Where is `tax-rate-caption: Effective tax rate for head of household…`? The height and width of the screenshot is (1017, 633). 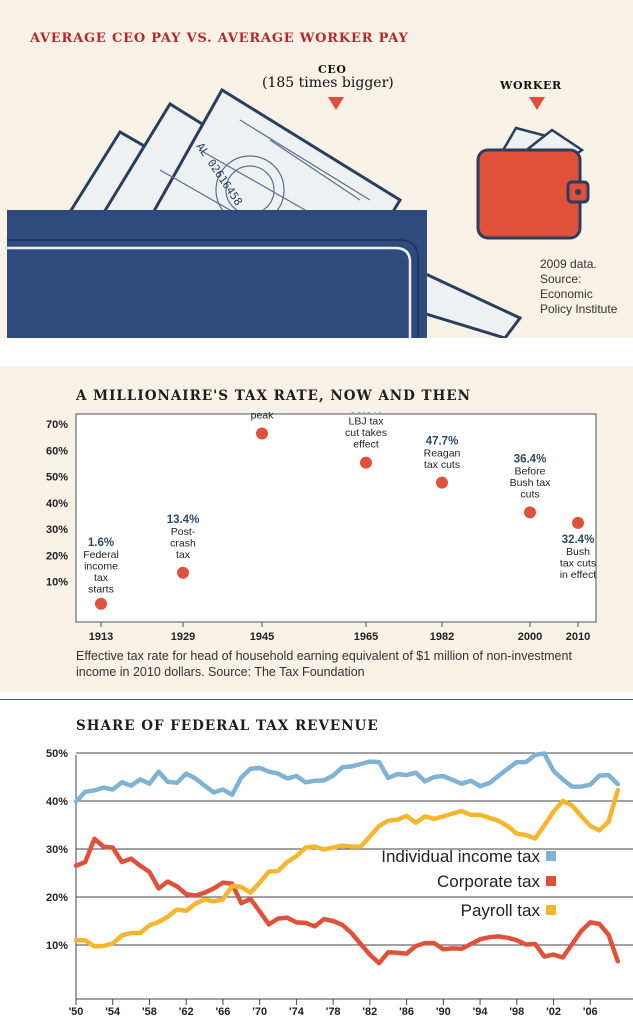 tax-rate-caption: Effective tax rate for head of household… is located at coordinates (324, 664).